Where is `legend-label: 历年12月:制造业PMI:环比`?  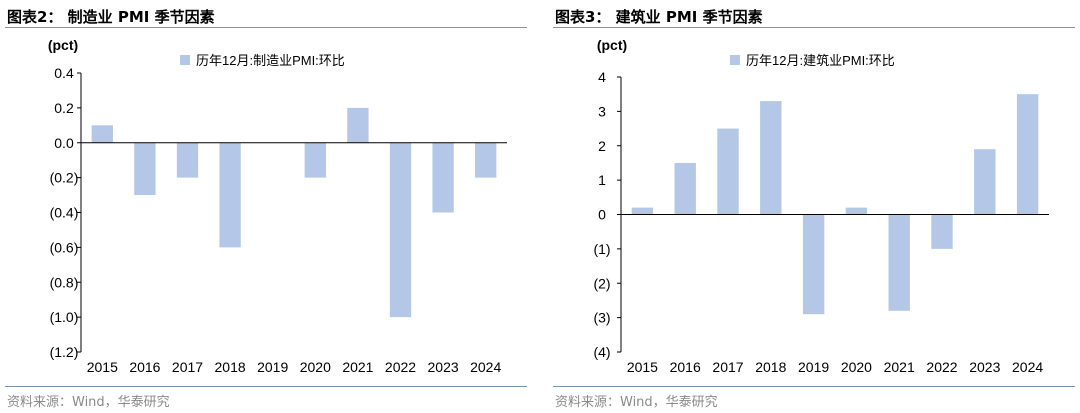
legend-label: 历年12月:制造业PMI:环比 is located at coordinates (270, 60).